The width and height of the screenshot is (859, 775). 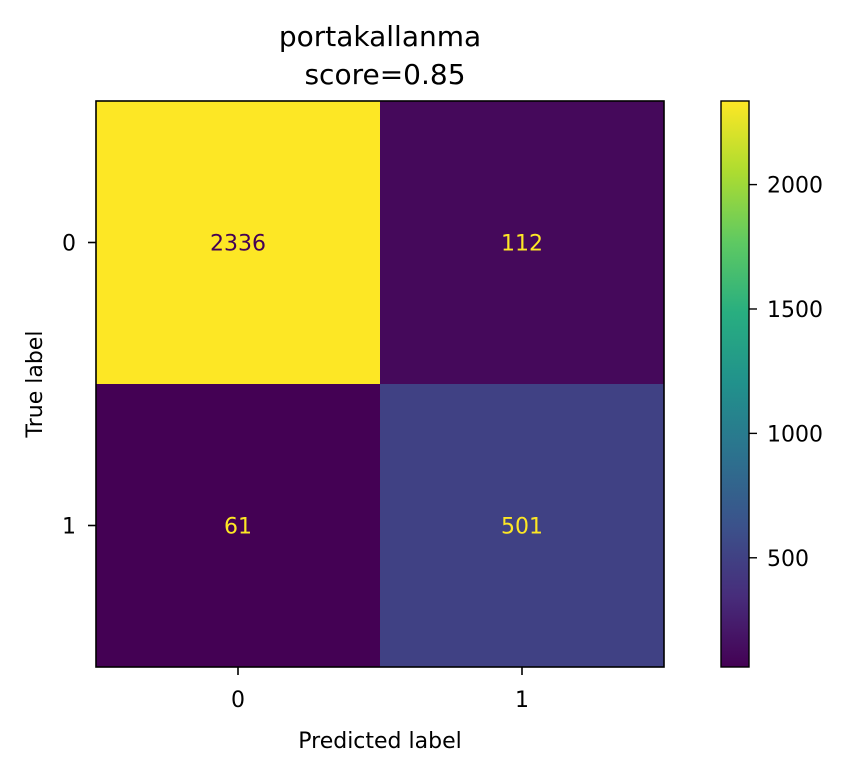 I want to click on y-tick-label-0: 0, so click(x=69, y=244).